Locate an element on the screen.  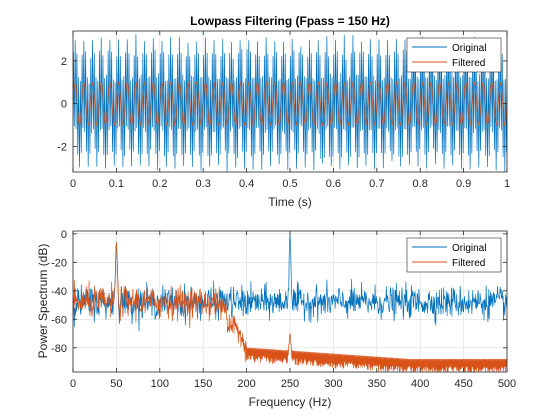
y-tick-label: -80 is located at coordinates (59, 349).